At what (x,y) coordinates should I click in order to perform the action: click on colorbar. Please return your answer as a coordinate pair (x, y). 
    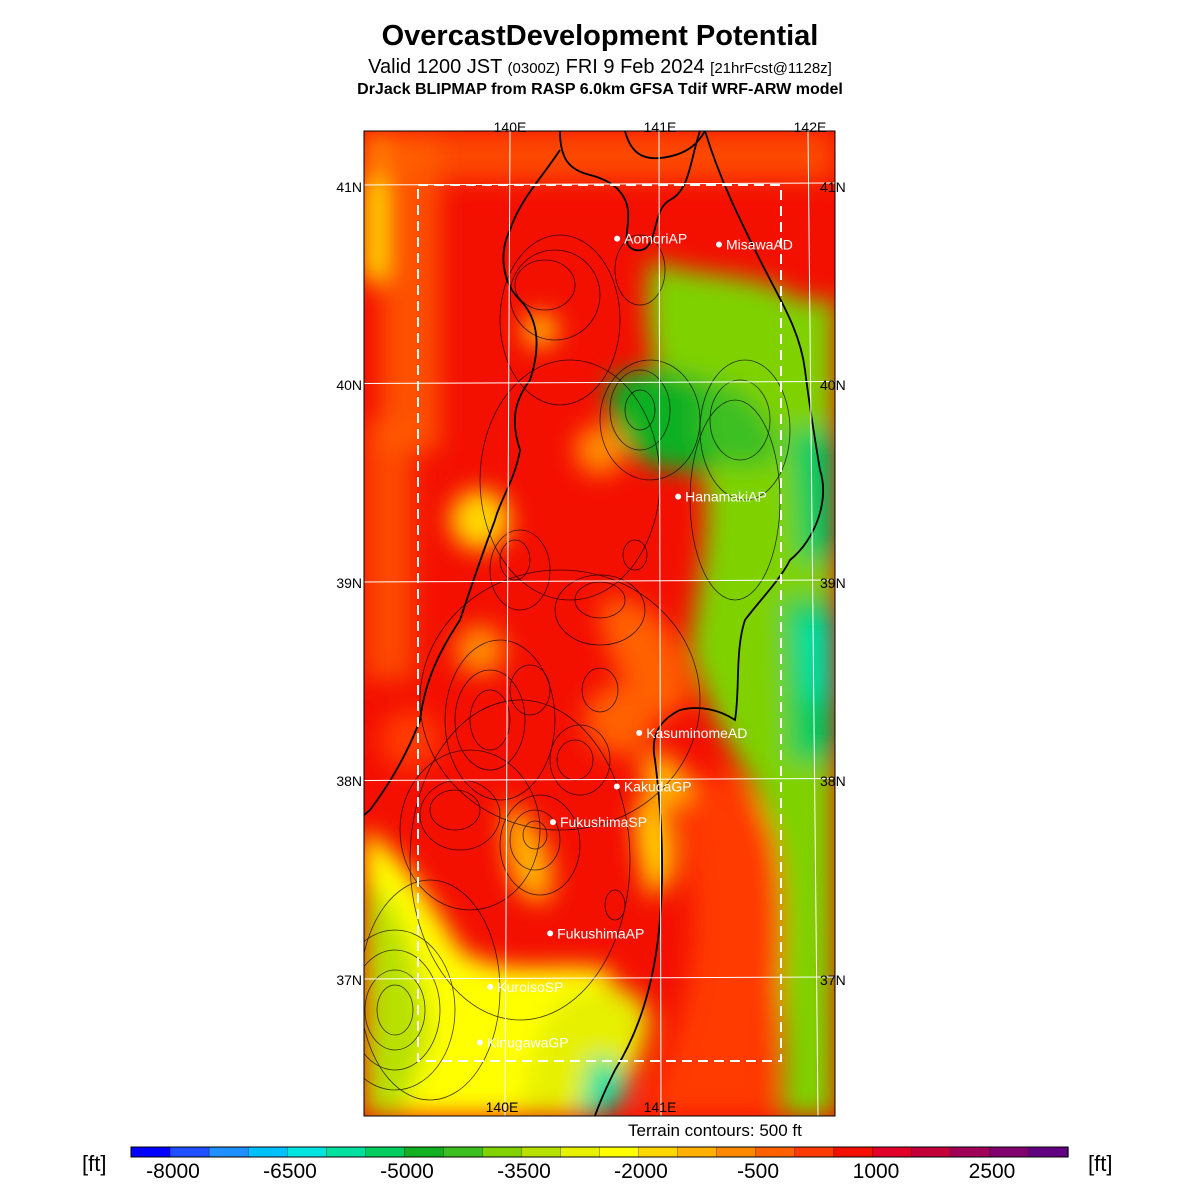
    Looking at the image, I should click on (599, 1152).